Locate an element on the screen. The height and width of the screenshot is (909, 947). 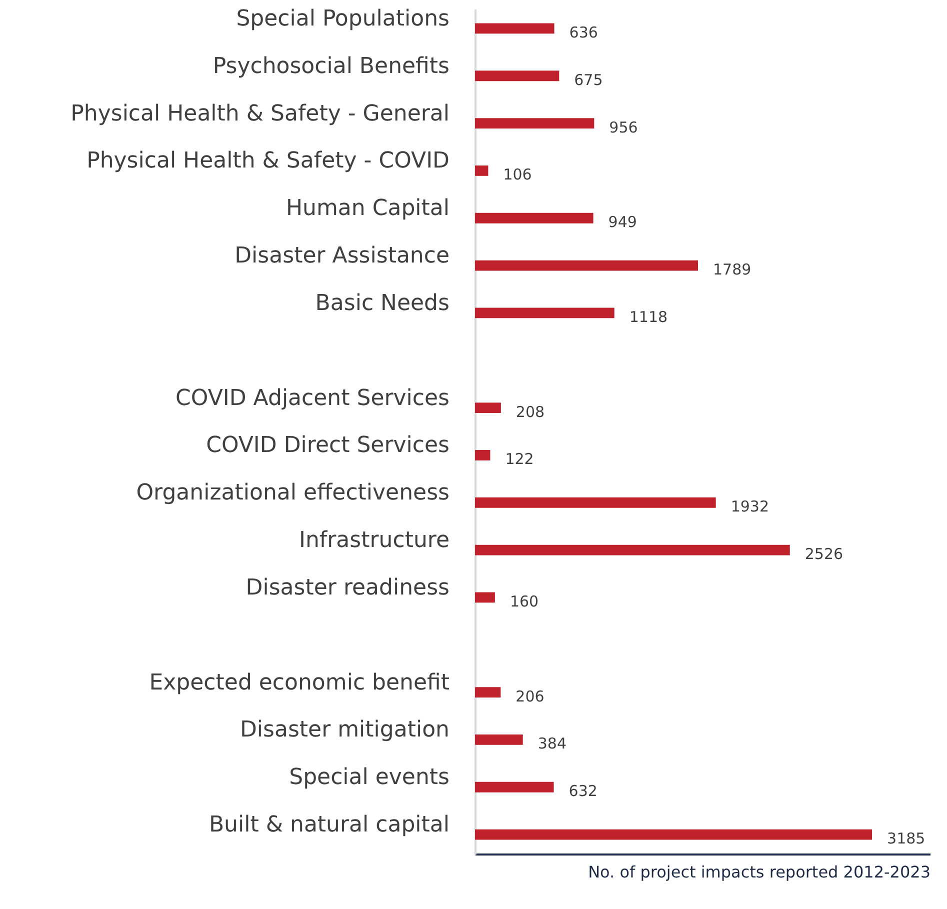
data-label: 2526 is located at coordinates (824, 554).